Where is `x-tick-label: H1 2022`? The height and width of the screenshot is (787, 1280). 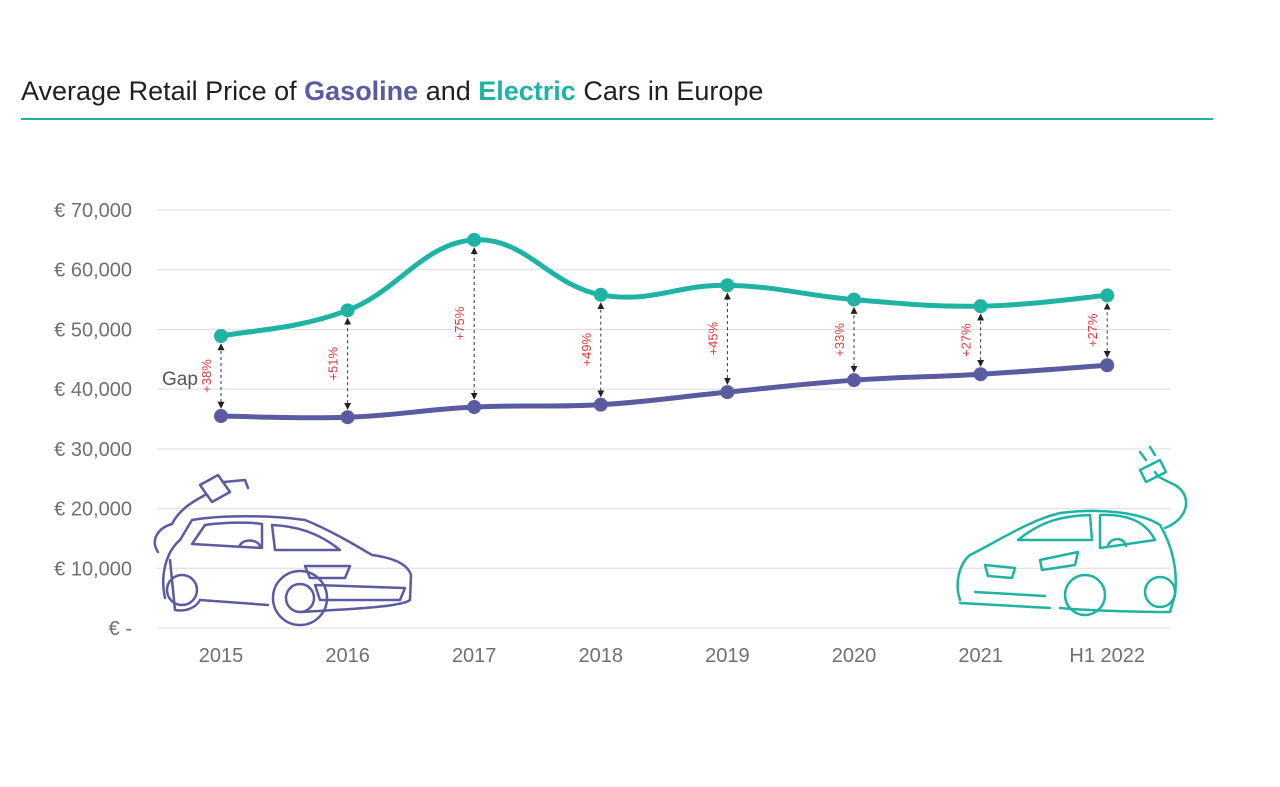
x-tick-label: H1 2022 is located at coordinates (1107, 656).